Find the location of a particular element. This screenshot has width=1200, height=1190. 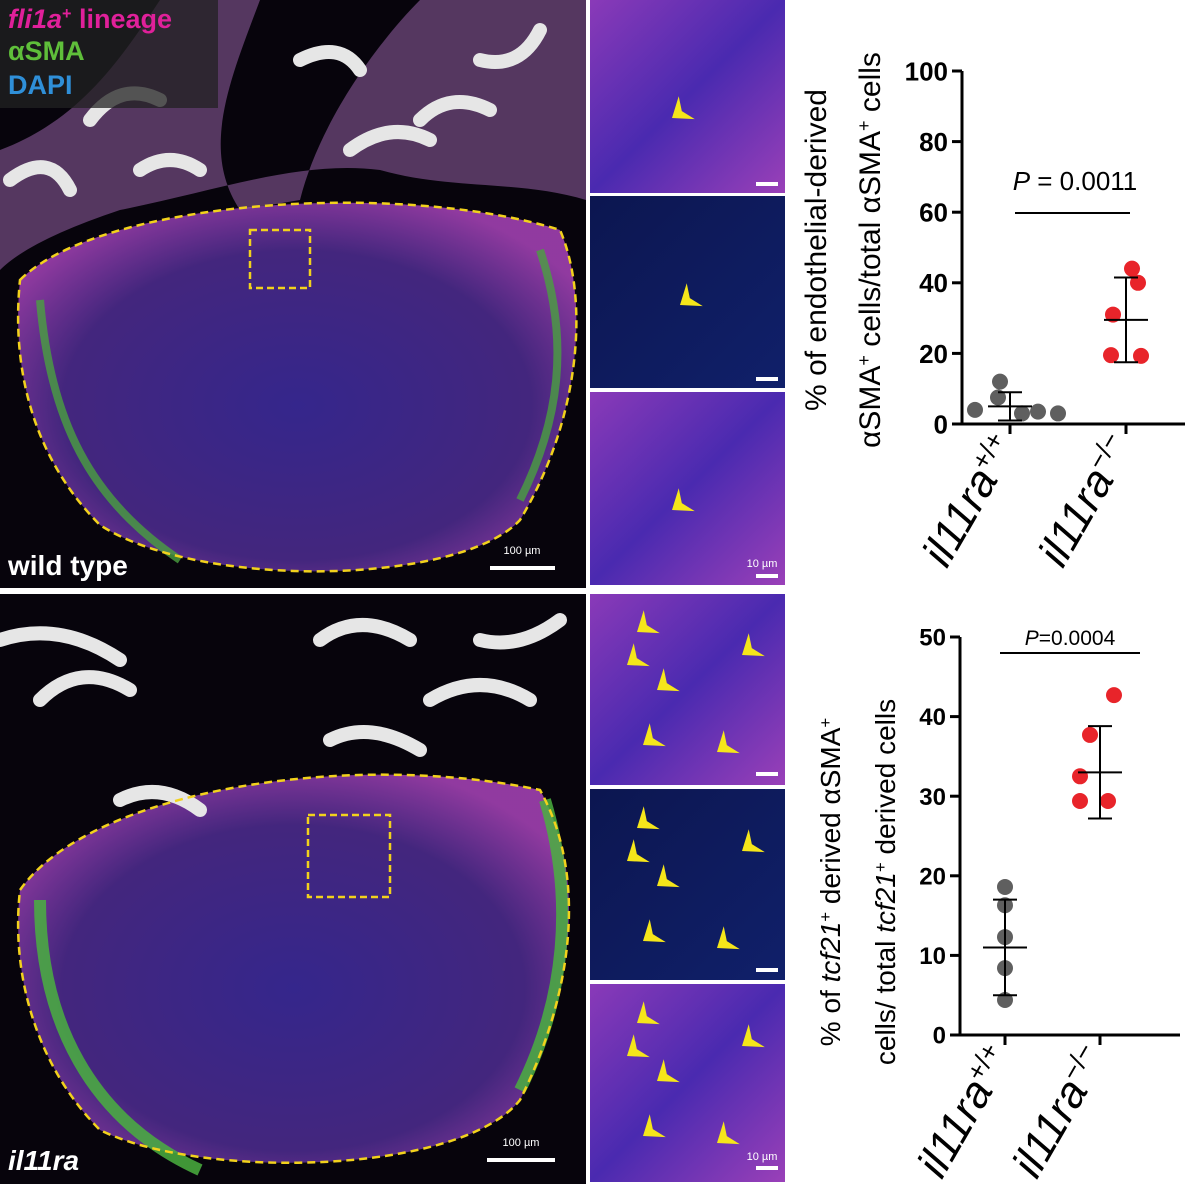

y-axis-label: cells/ total tcf21+ derived cells is located at coordinates (885, 882).